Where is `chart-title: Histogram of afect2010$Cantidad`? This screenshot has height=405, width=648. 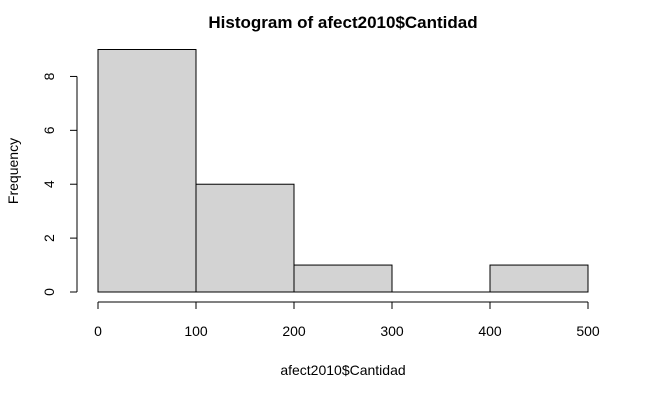 chart-title: Histogram of afect2010$Cantidad is located at coordinates (342, 22).